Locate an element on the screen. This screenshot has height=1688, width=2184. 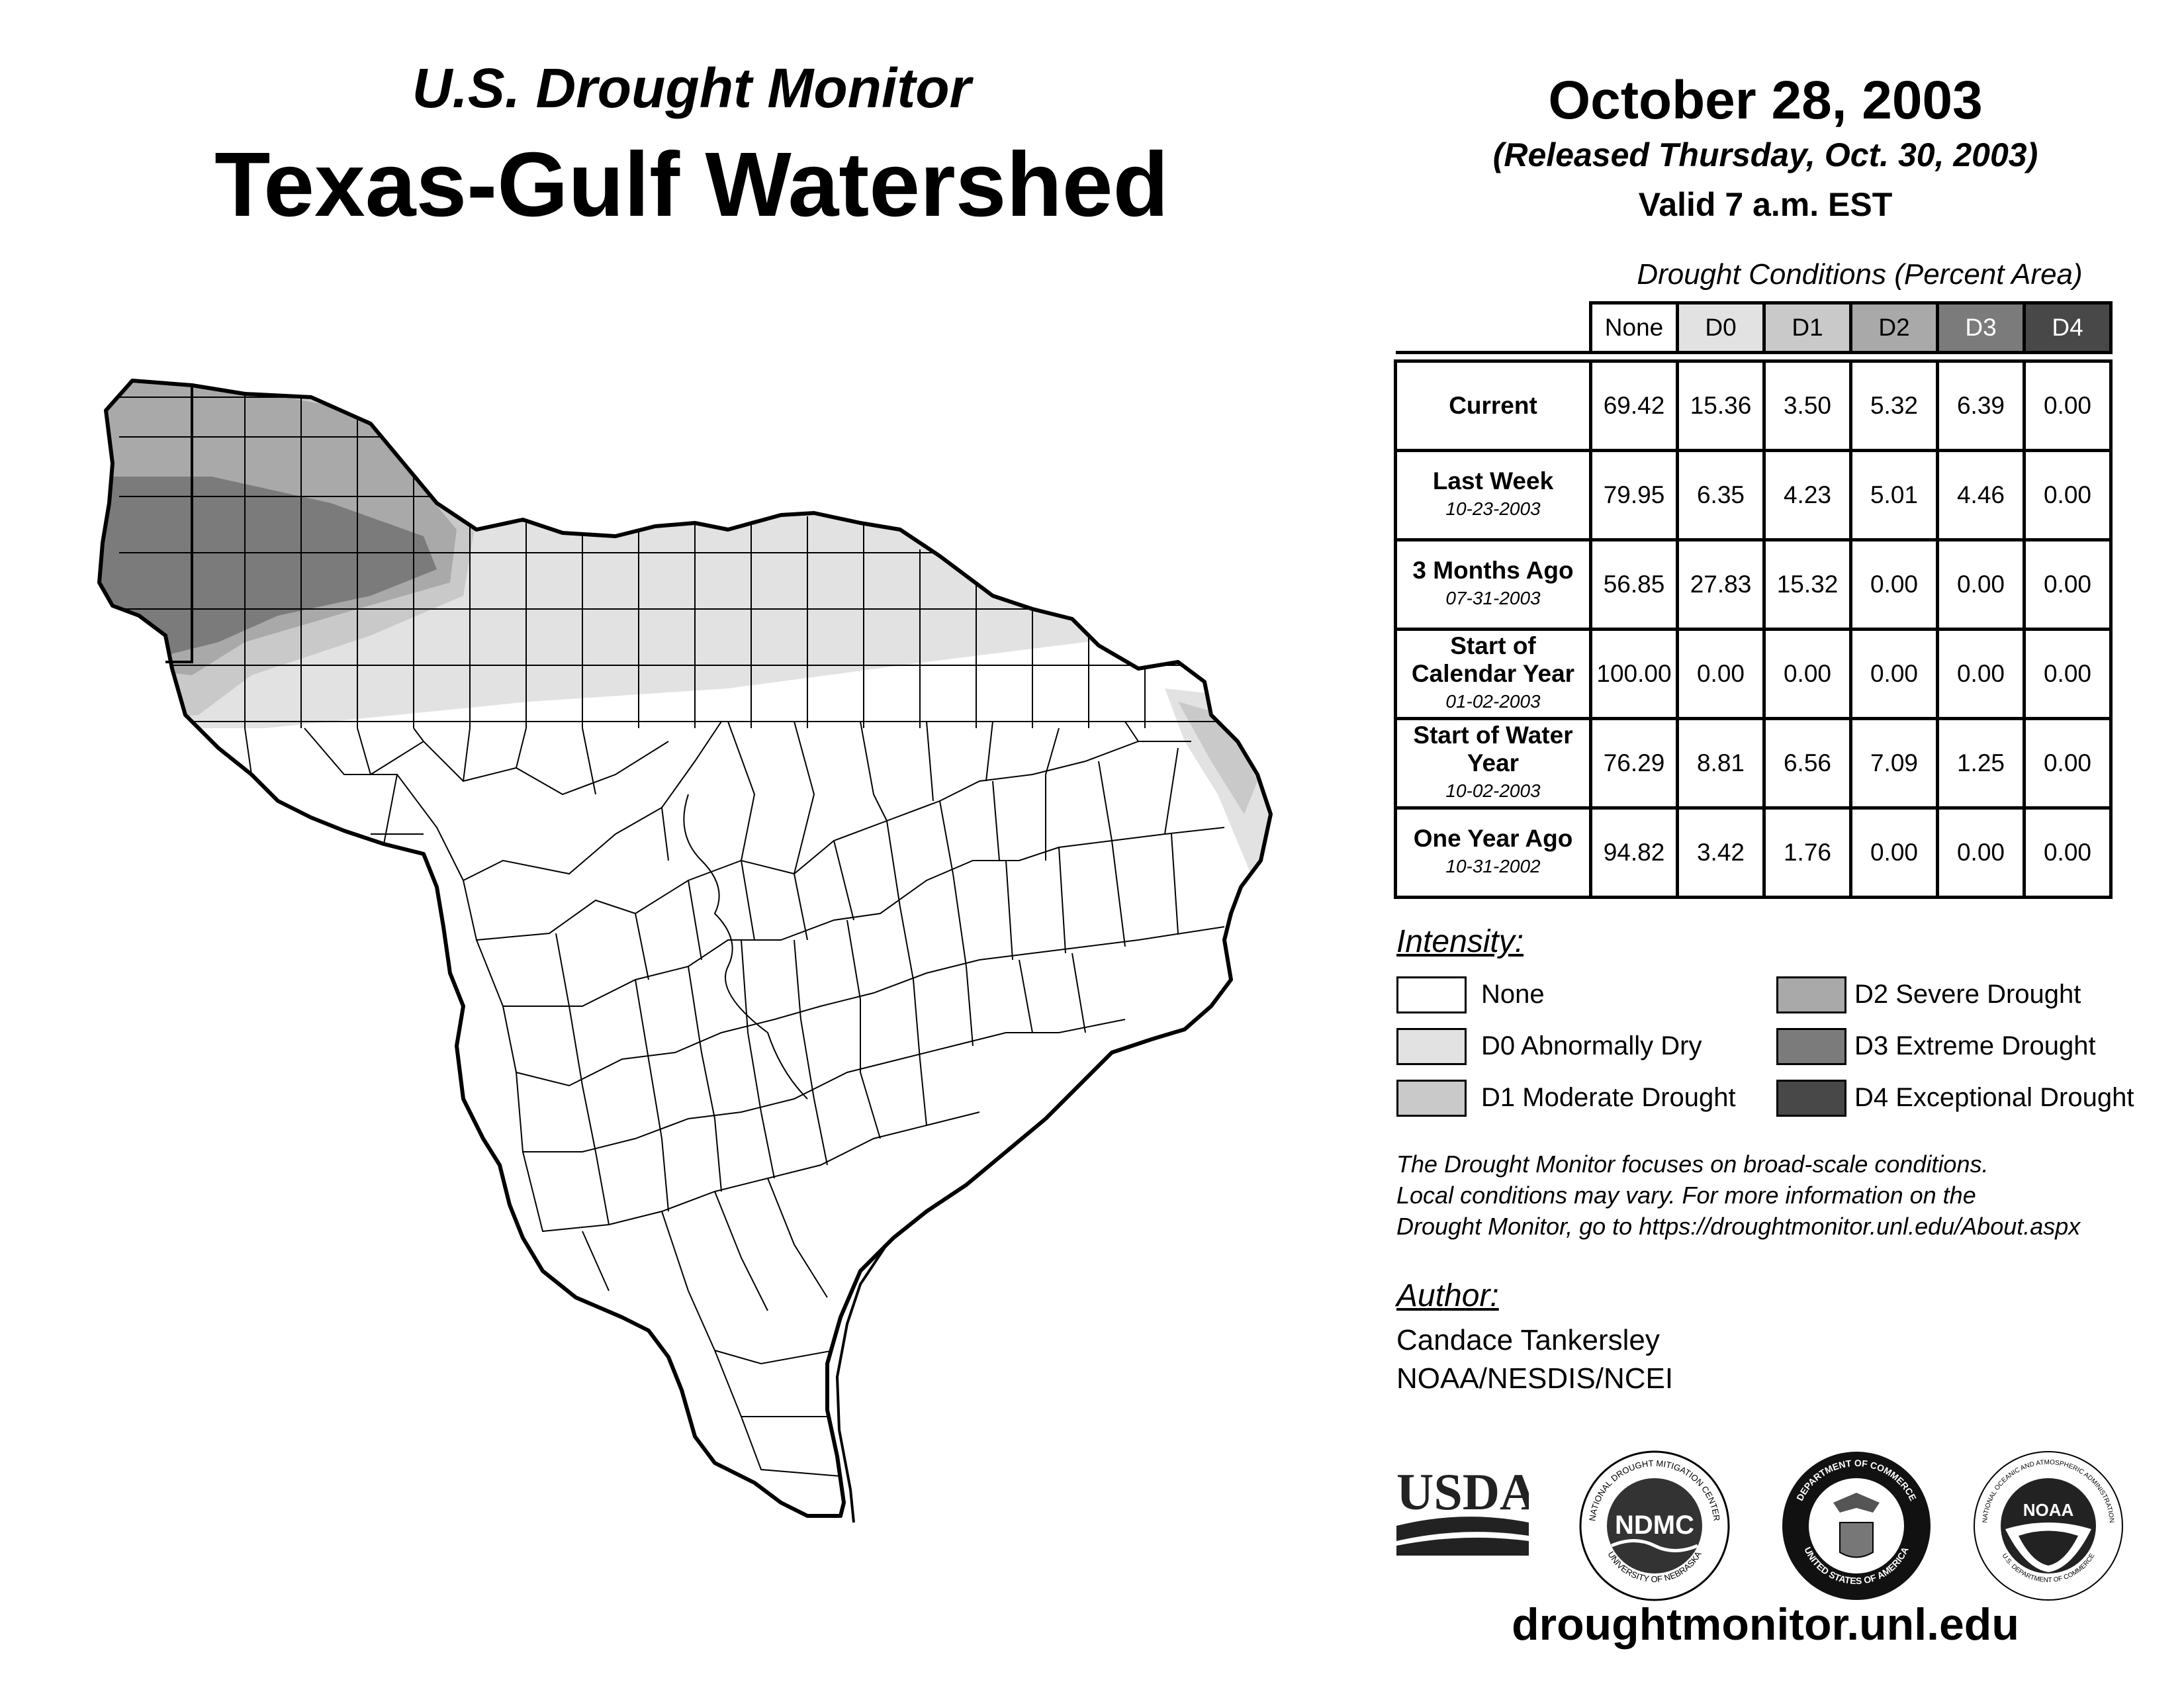
svg-text: NOAA is located at coordinates (2048, 1510).